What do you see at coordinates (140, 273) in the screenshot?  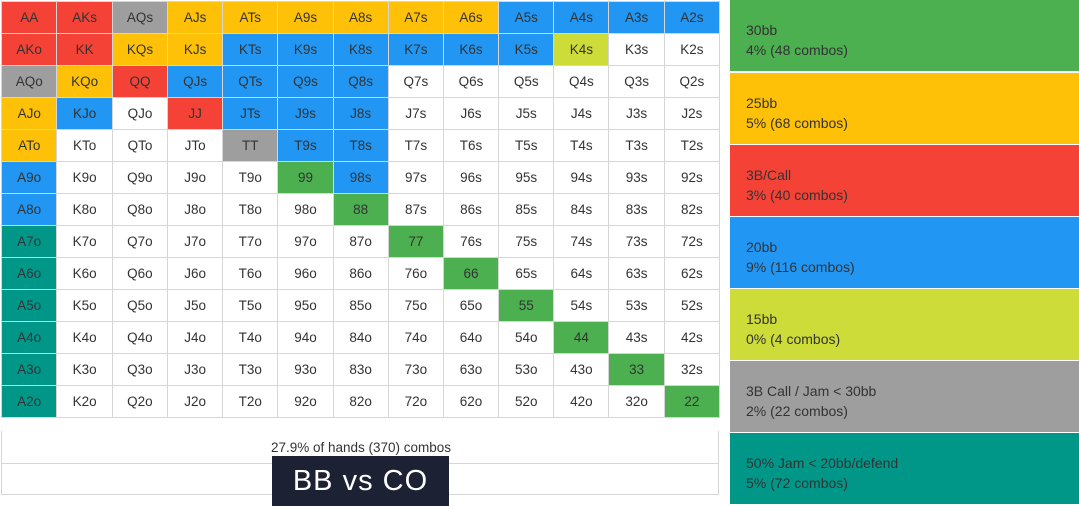 I see `hand-cell: Q6o` at bounding box center [140, 273].